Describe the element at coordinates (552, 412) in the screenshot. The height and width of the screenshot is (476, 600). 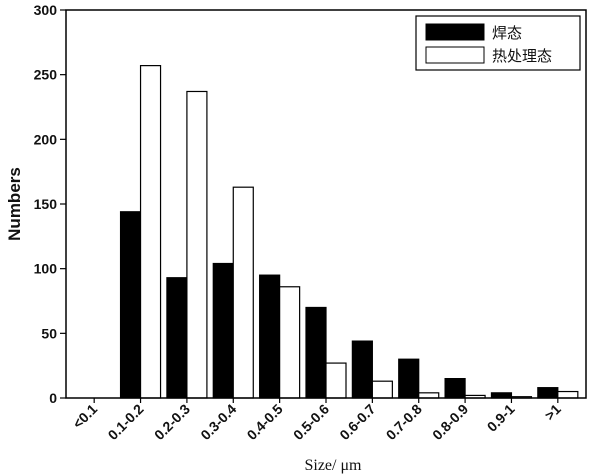
I see `x-tick-label: >1` at that location.